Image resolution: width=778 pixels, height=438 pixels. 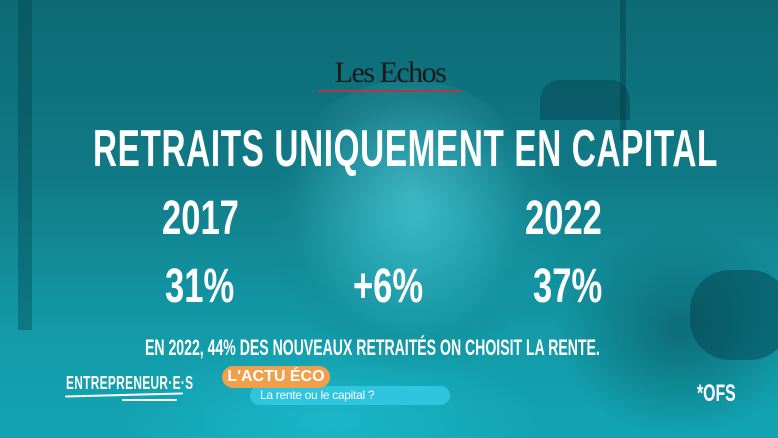 I want to click on headline: RETRAITS UNIQUEMENT EN CAPITAL, so click(x=406, y=149).